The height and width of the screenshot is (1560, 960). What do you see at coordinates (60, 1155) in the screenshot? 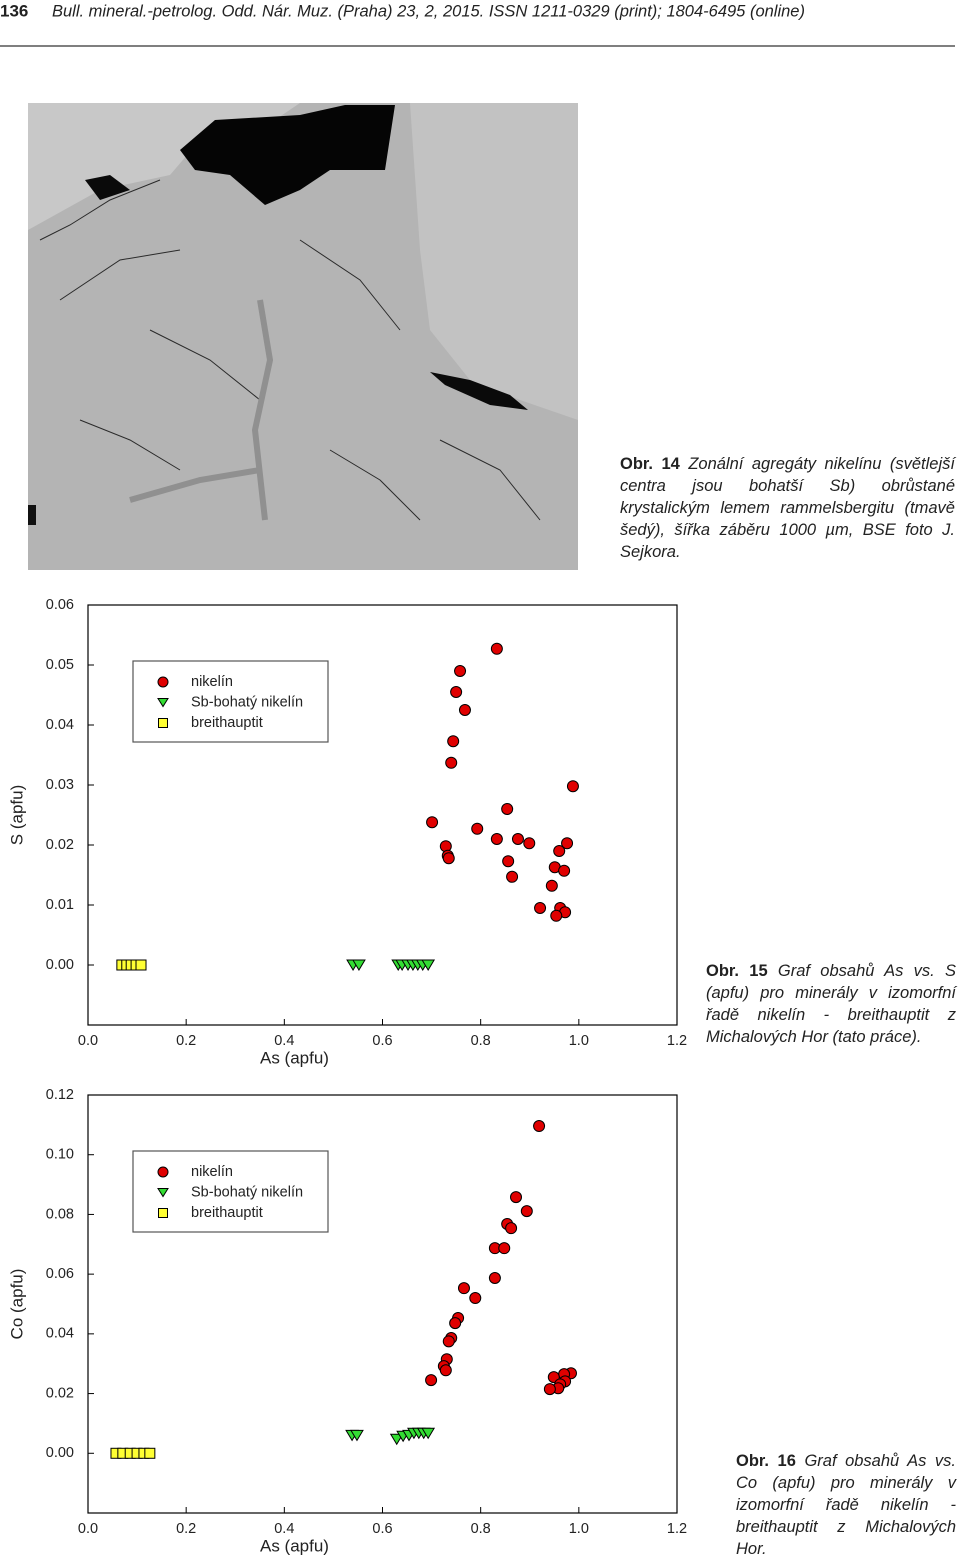
I see `y-tick-label: 0.10` at bounding box center [60, 1155].